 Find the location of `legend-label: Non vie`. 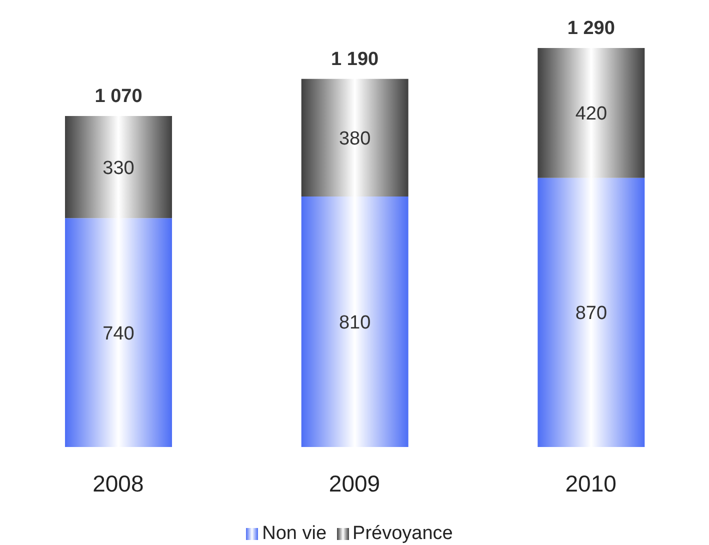

legend-label: Non vie is located at coordinates (294, 533).